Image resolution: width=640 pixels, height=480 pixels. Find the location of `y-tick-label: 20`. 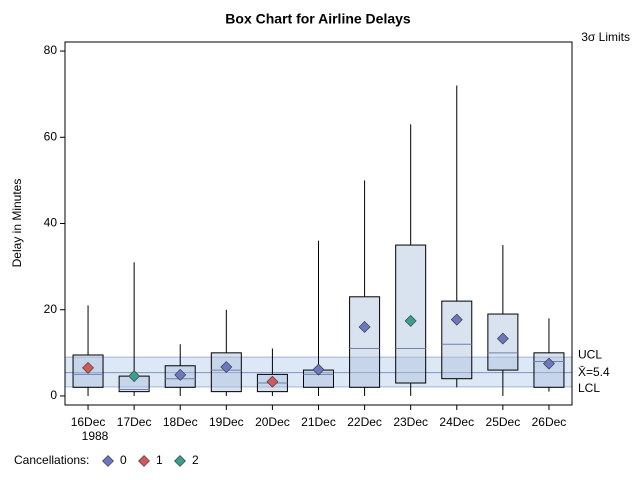

y-tick-label: 20 is located at coordinates (51, 309).